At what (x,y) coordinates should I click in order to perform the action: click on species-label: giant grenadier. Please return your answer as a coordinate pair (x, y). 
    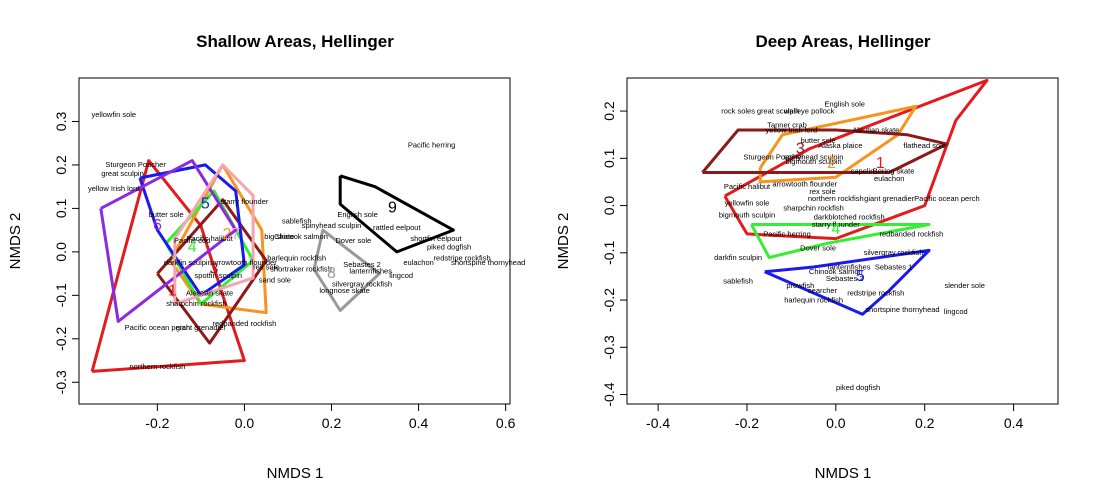
    Looking at the image, I should click on (889, 198).